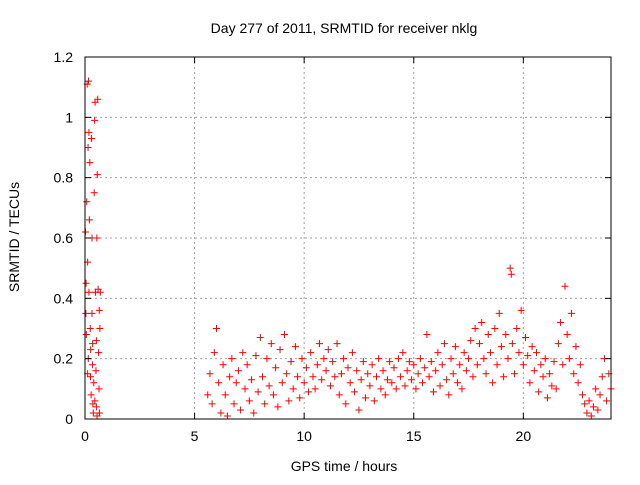 The height and width of the screenshot is (485, 640). What do you see at coordinates (64, 178) in the screenshot?
I see `y-tick-label: 0.8` at bounding box center [64, 178].